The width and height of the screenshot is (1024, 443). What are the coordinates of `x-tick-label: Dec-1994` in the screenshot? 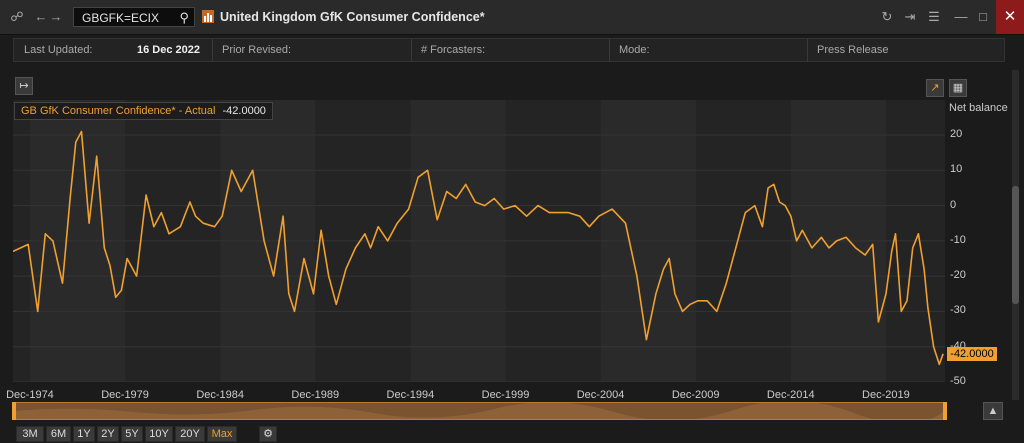 It's located at (410, 395).